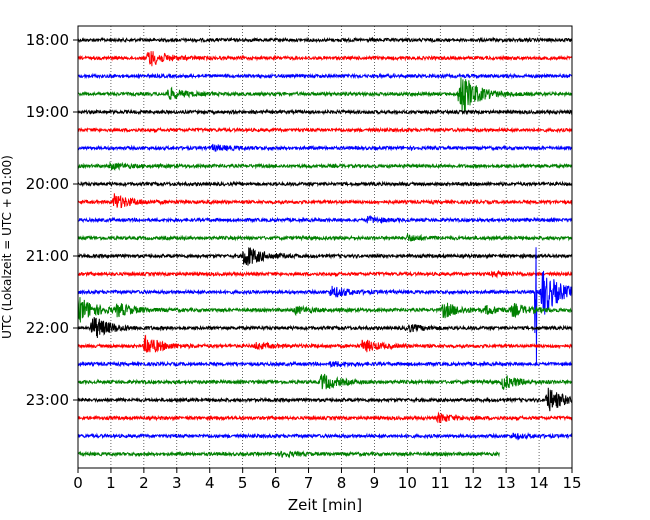 Image resolution: width=650 pixels, height=520 pixels. What do you see at coordinates (52, 220) in the screenshot?
I see `y-axis-ticks: 18:00 19:00 20:00 21:00 22:00 23:00` at bounding box center [52, 220].